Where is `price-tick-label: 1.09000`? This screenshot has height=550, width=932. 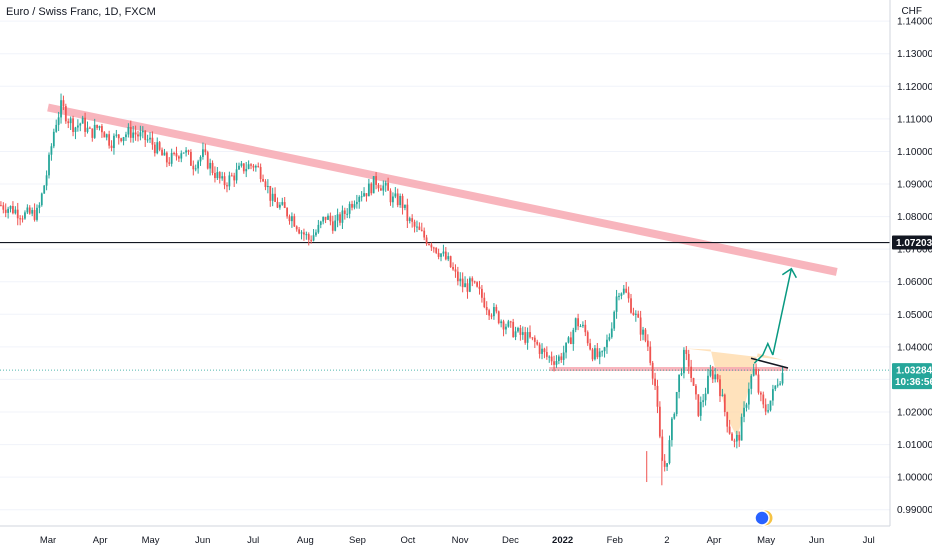
price-tick-label: 1.09000 is located at coordinates (914, 185).